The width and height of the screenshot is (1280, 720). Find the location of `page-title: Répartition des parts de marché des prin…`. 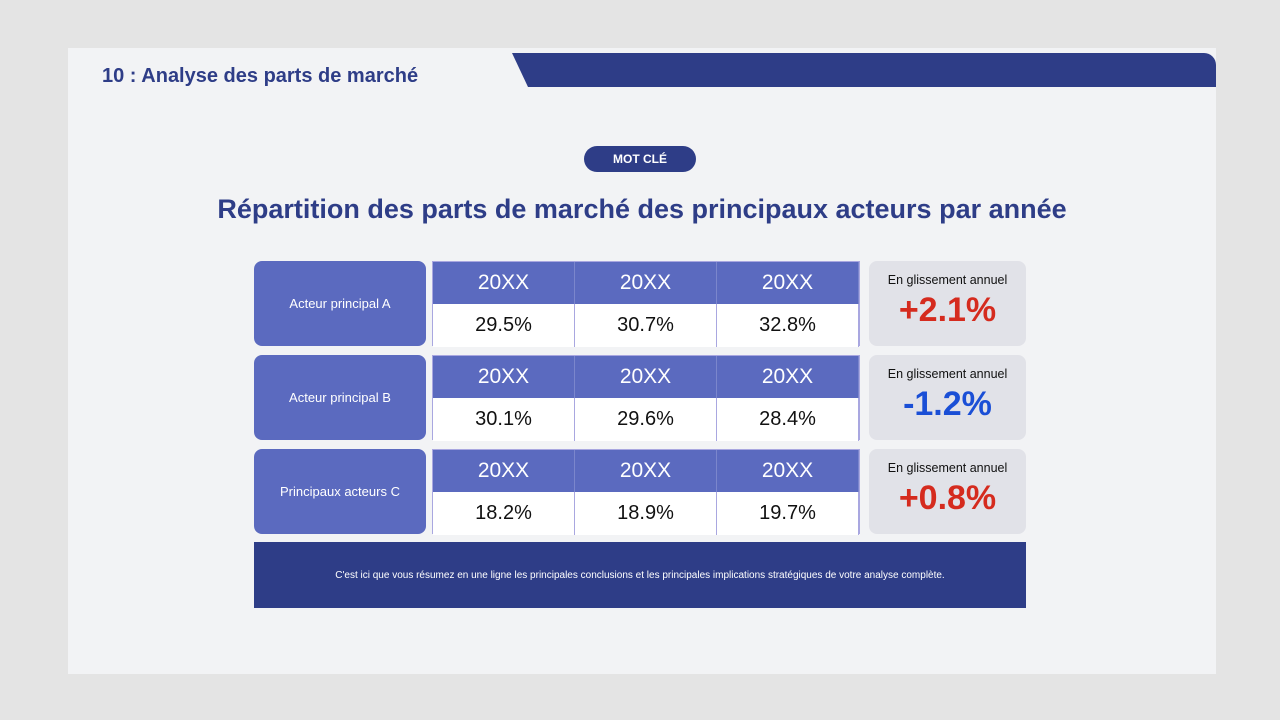

page-title: Répartition des parts de marché des prin… is located at coordinates (642, 209).